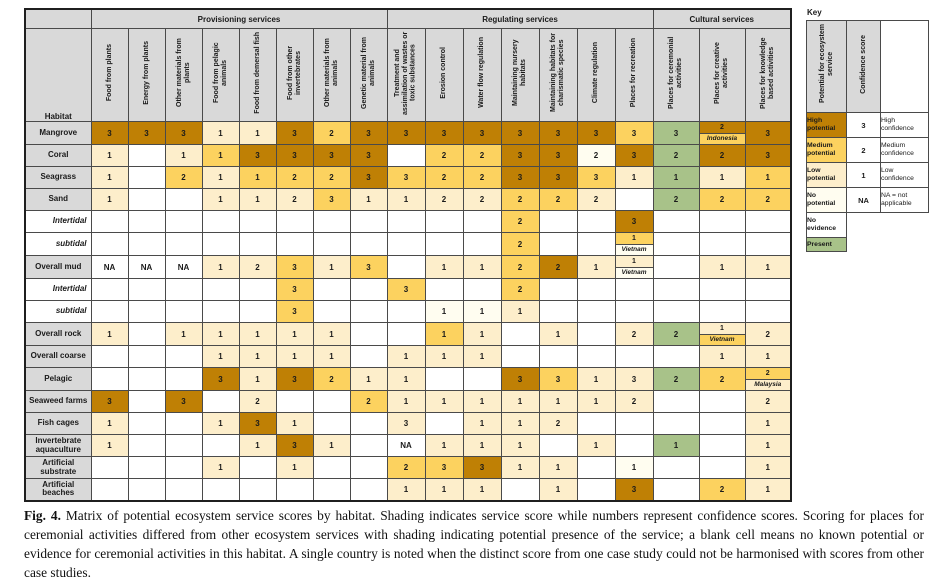 This screenshot has height=585, width=948. Describe the element at coordinates (904, 66) in the screenshot. I see `key-column-header-blank` at that location.